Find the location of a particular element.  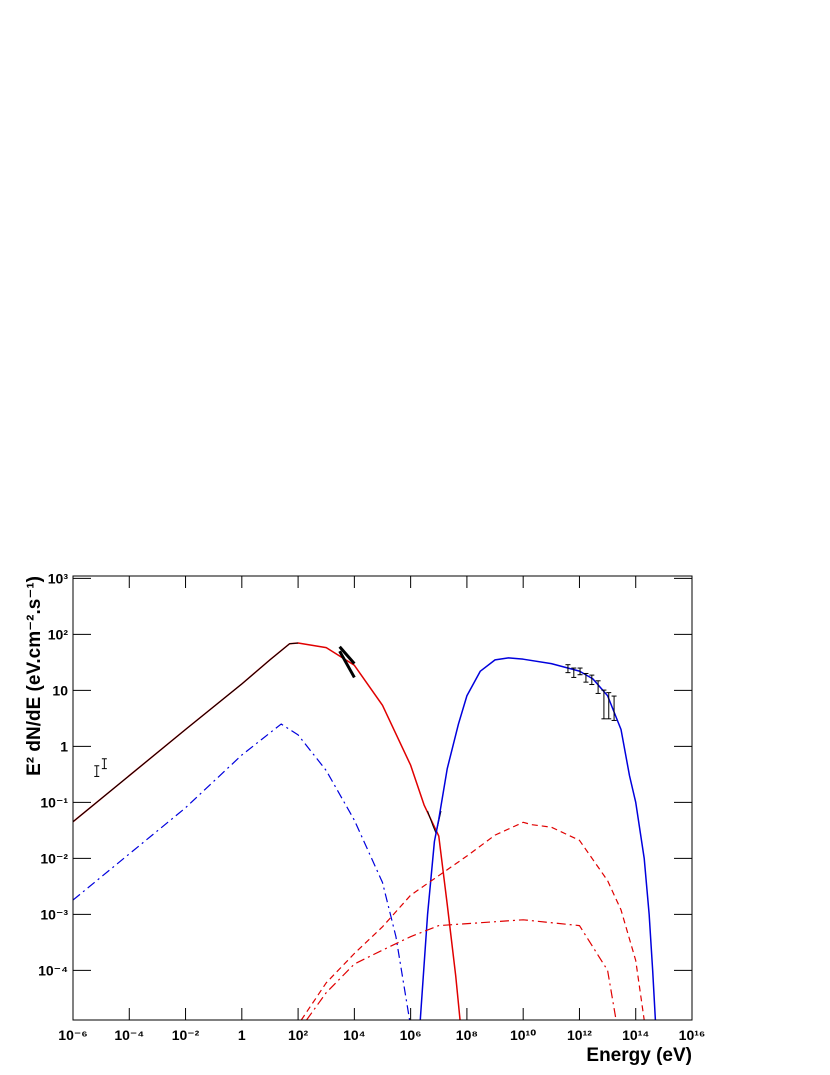

x-tick-label: 1 is located at coordinates (242, 1035).